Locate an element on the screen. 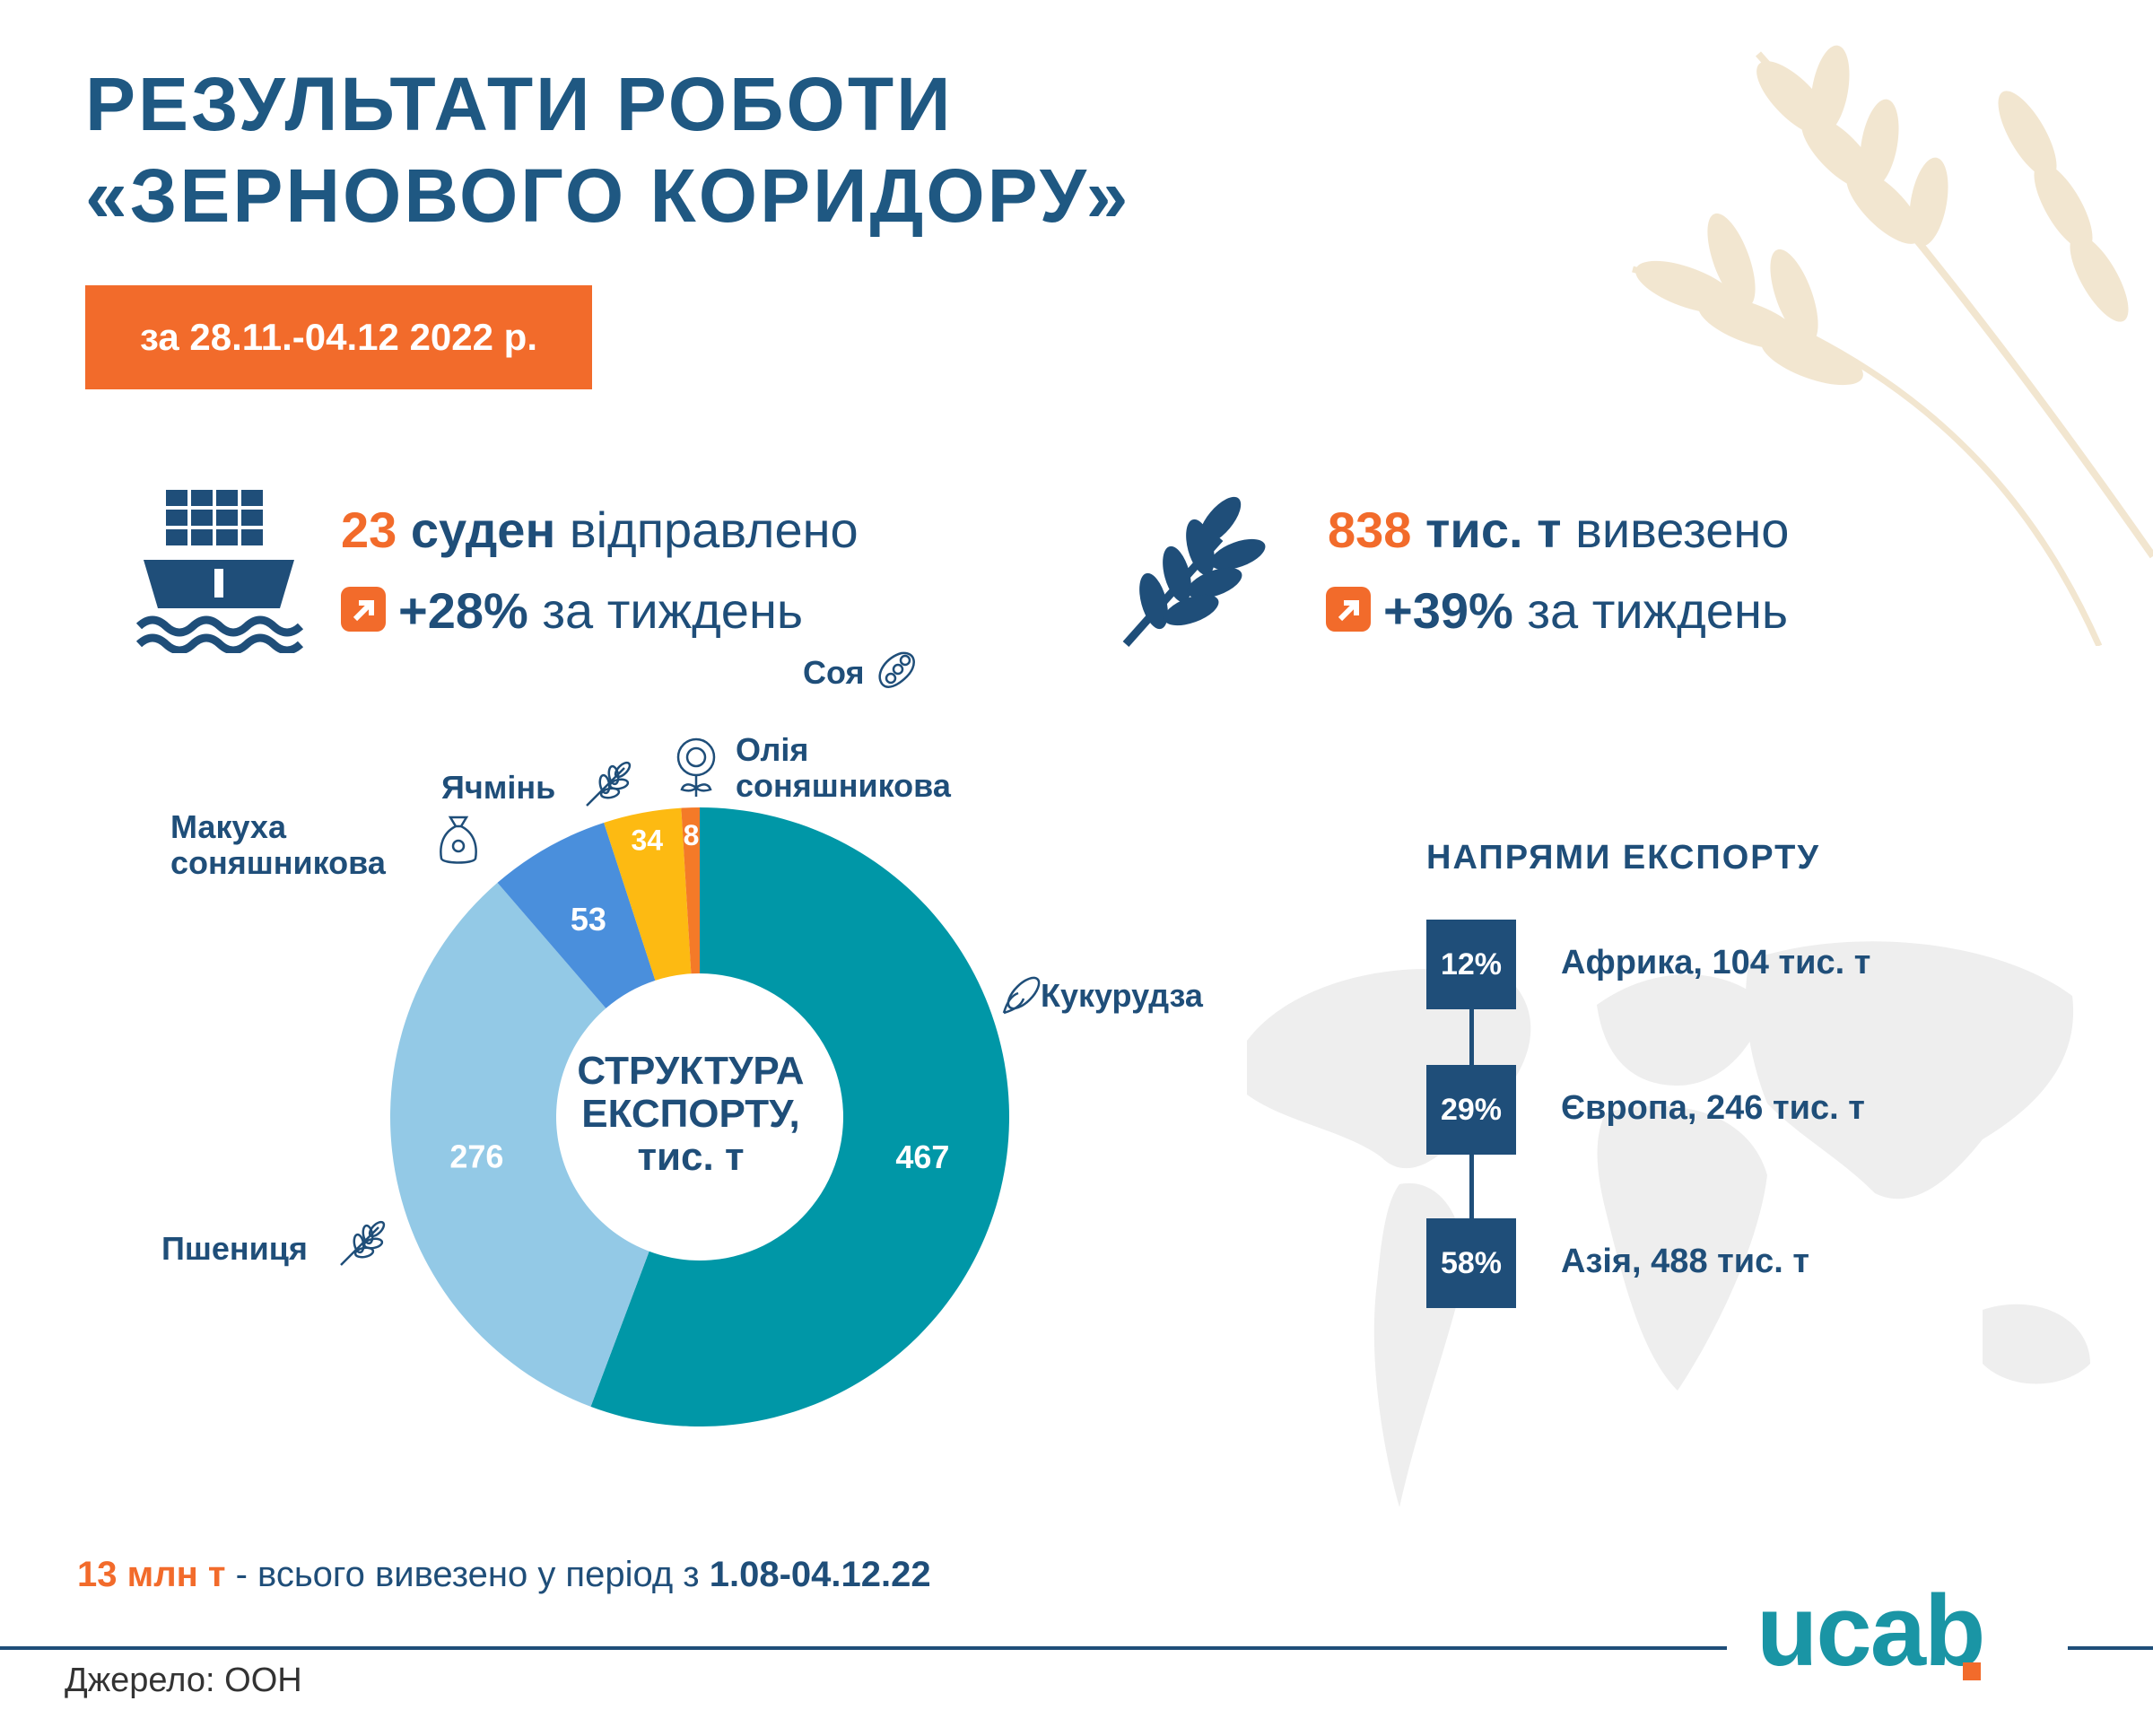  sack-icon is located at coordinates (458, 840).